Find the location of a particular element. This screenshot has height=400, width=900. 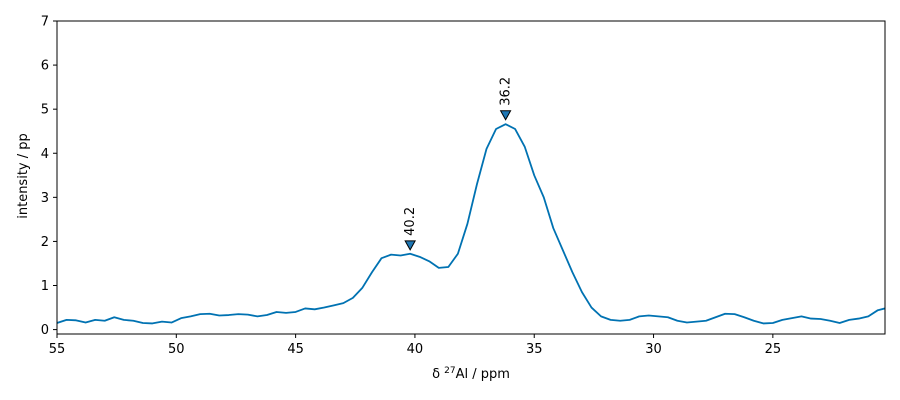

peak-label: 36.2 is located at coordinates (506, 91).